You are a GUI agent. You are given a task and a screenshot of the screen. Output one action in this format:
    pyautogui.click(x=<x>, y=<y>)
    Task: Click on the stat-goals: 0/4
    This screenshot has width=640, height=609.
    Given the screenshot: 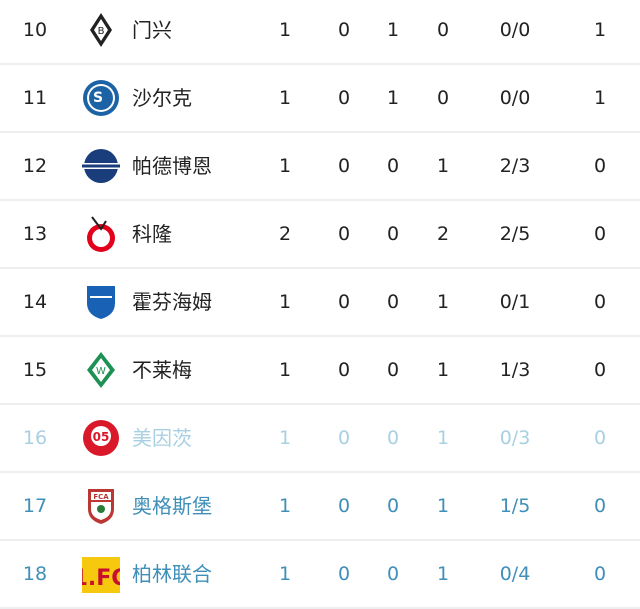 What is the action you would take?
    pyautogui.click(x=515, y=574)
    